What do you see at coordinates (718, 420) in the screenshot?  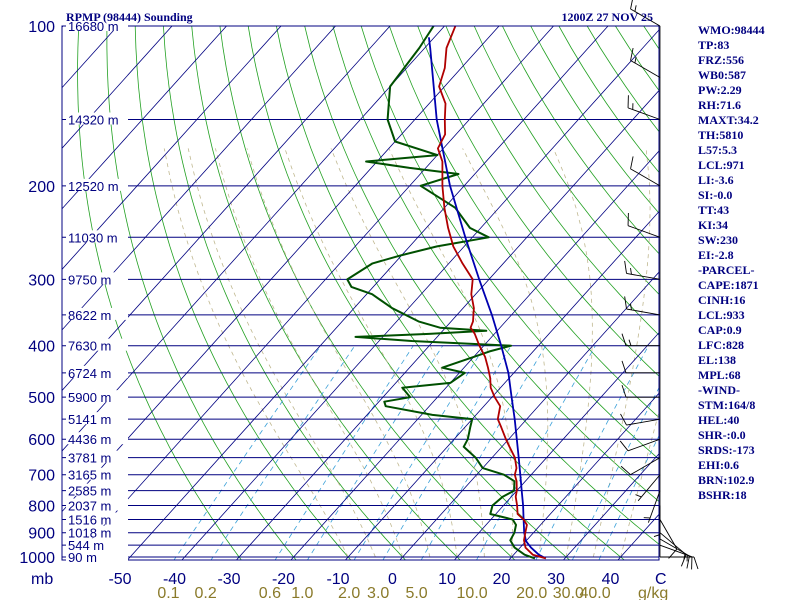 I see `stability-index: HEL:40` at bounding box center [718, 420].